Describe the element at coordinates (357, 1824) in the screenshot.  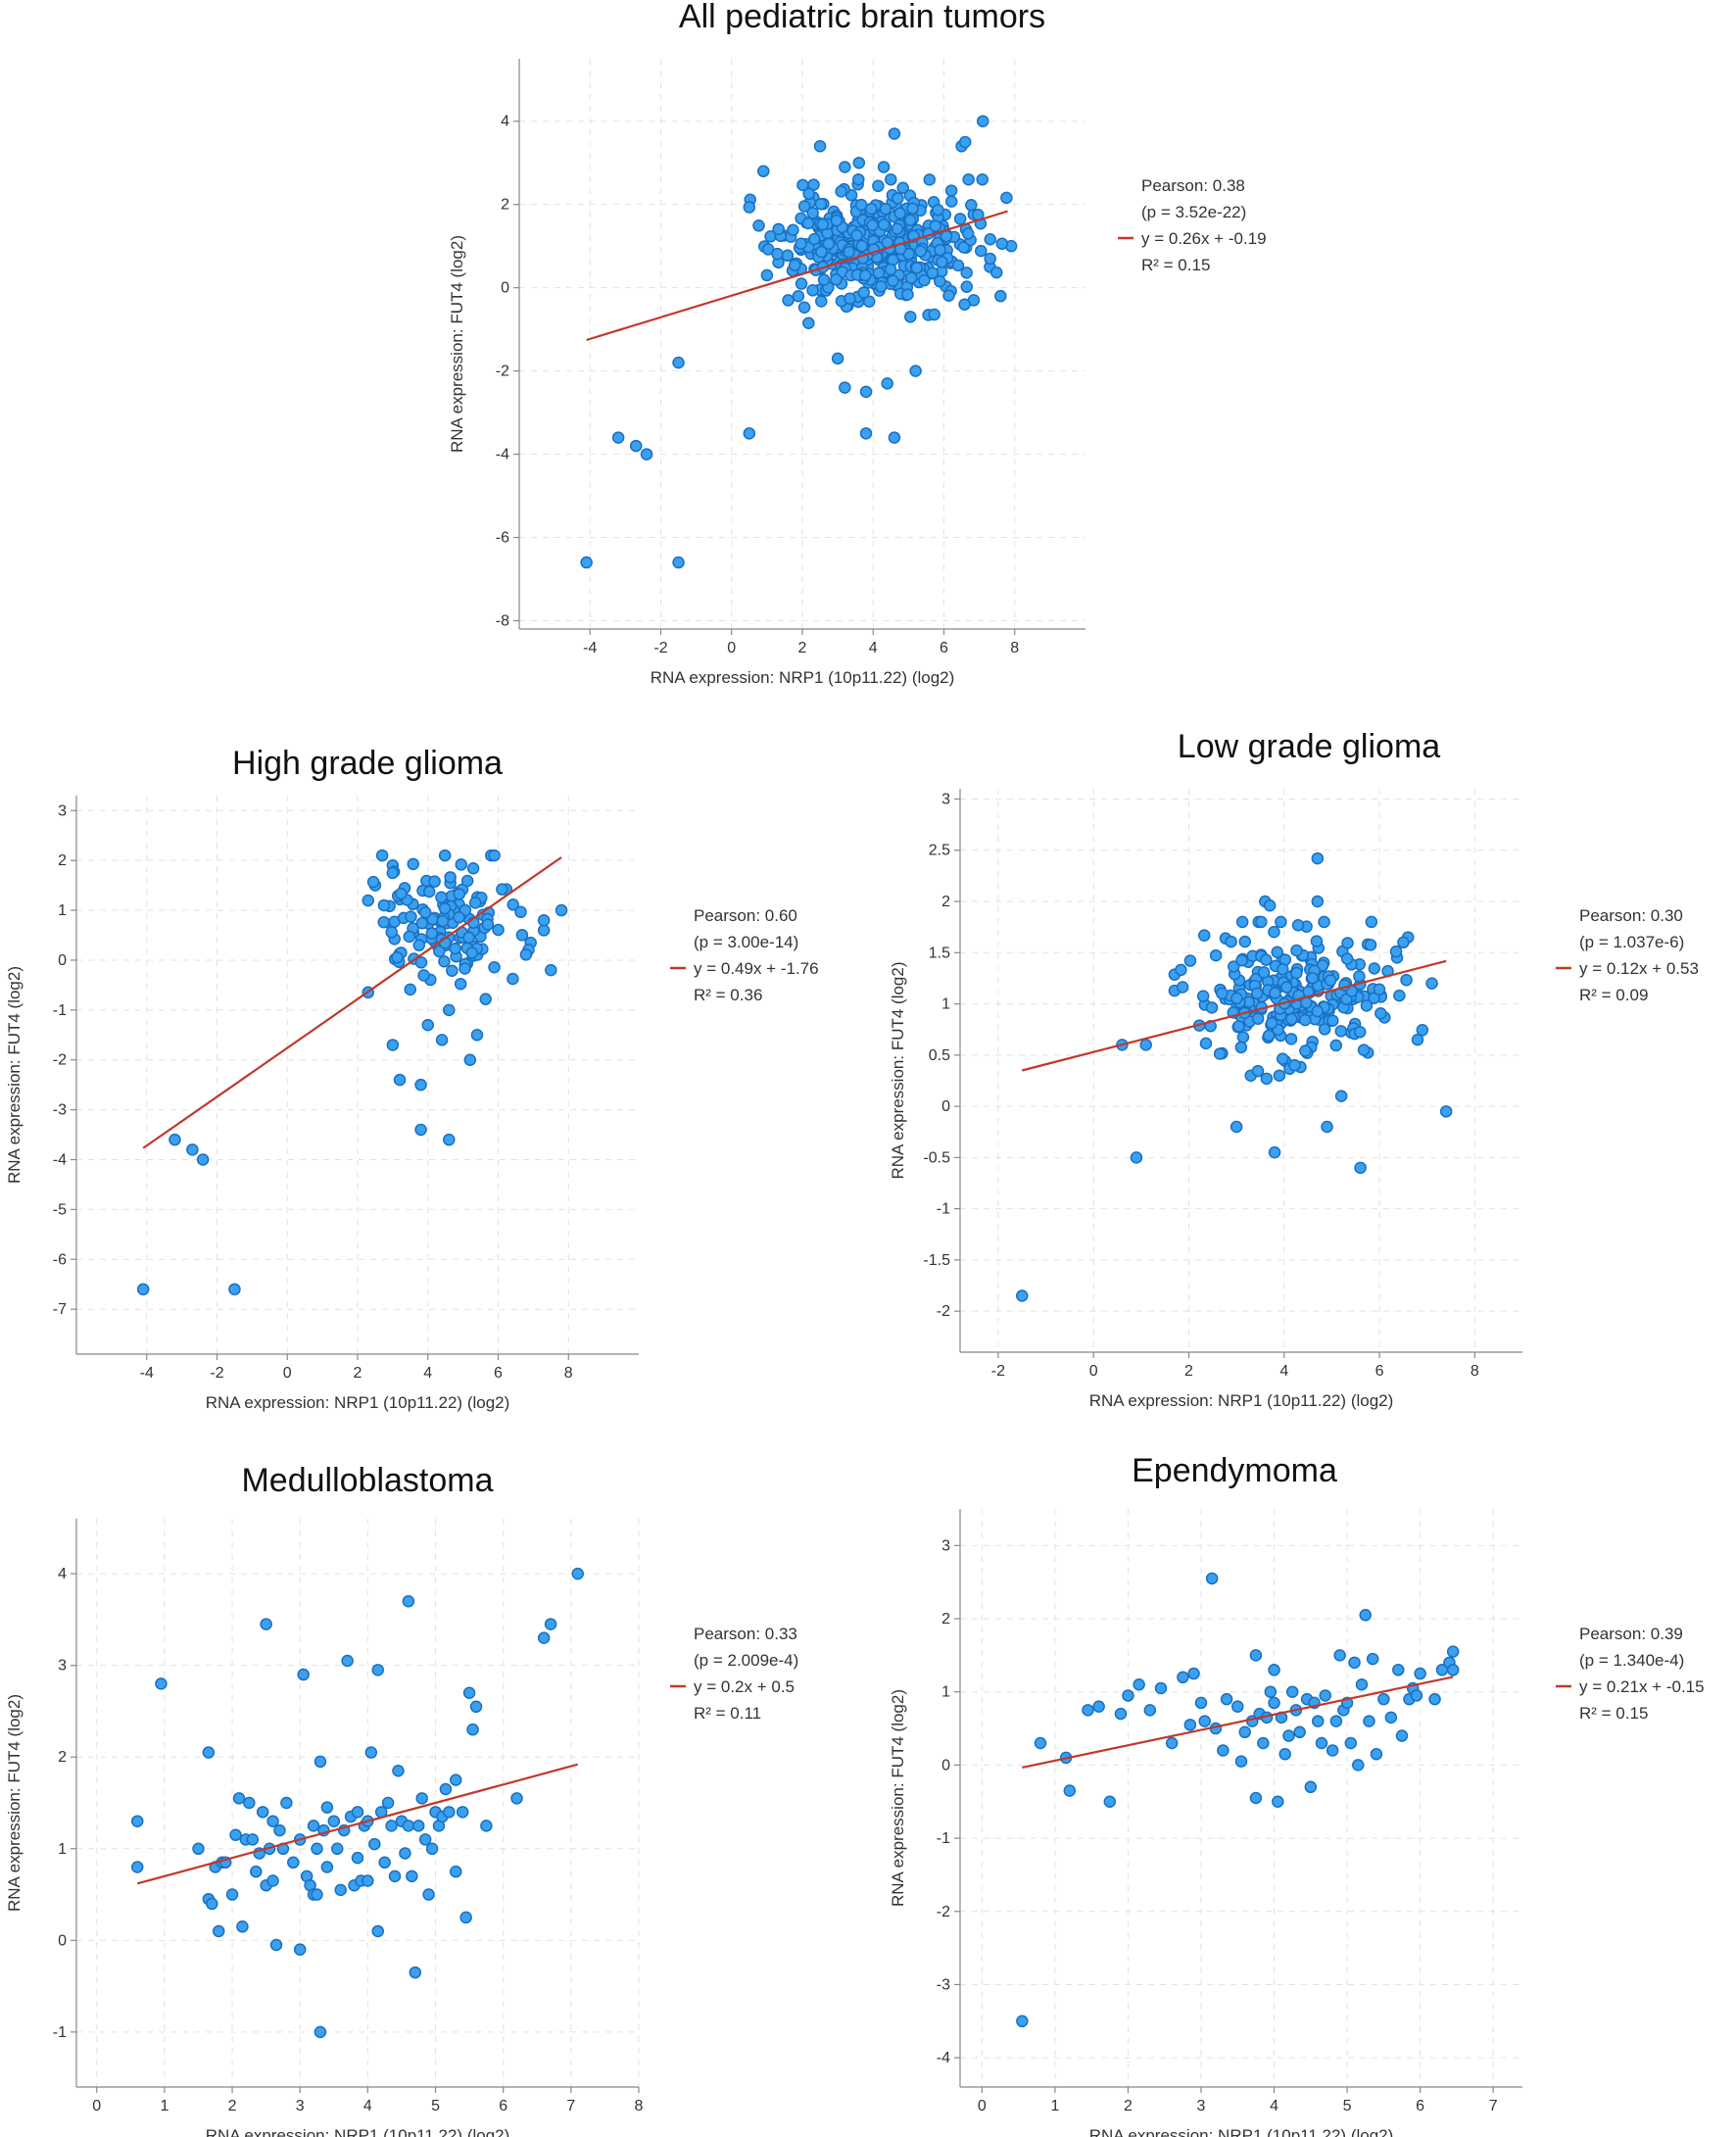
I see `regression-line` at that location.